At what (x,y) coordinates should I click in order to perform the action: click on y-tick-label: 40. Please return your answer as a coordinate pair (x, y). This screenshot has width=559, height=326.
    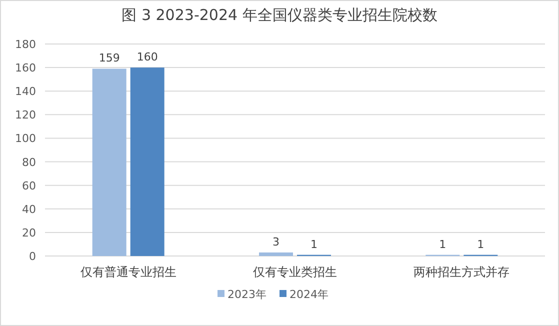
    Looking at the image, I should click on (29, 209).